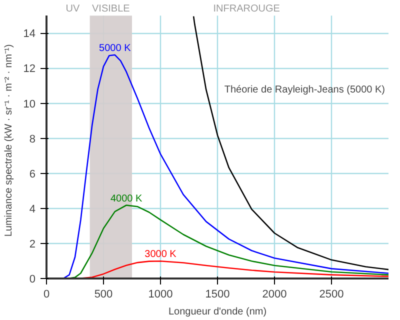 This screenshot has height=320, width=400. What do you see at coordinates (246, 9) in the screenshot?
I see `text: INFRAROUGE` at bounding box center [246, 9].